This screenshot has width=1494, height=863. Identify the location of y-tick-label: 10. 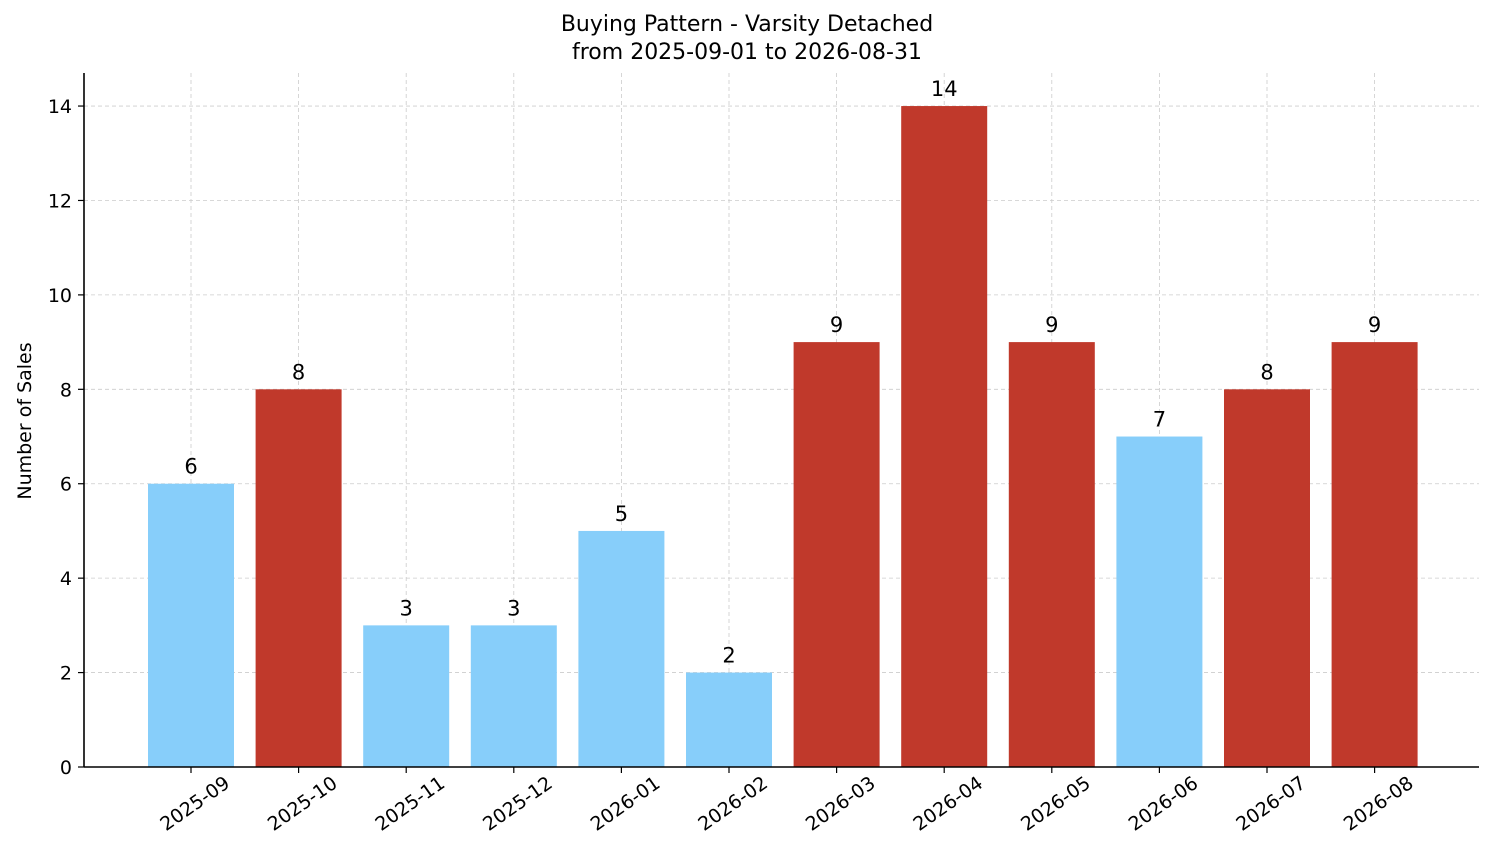
(60, 296).